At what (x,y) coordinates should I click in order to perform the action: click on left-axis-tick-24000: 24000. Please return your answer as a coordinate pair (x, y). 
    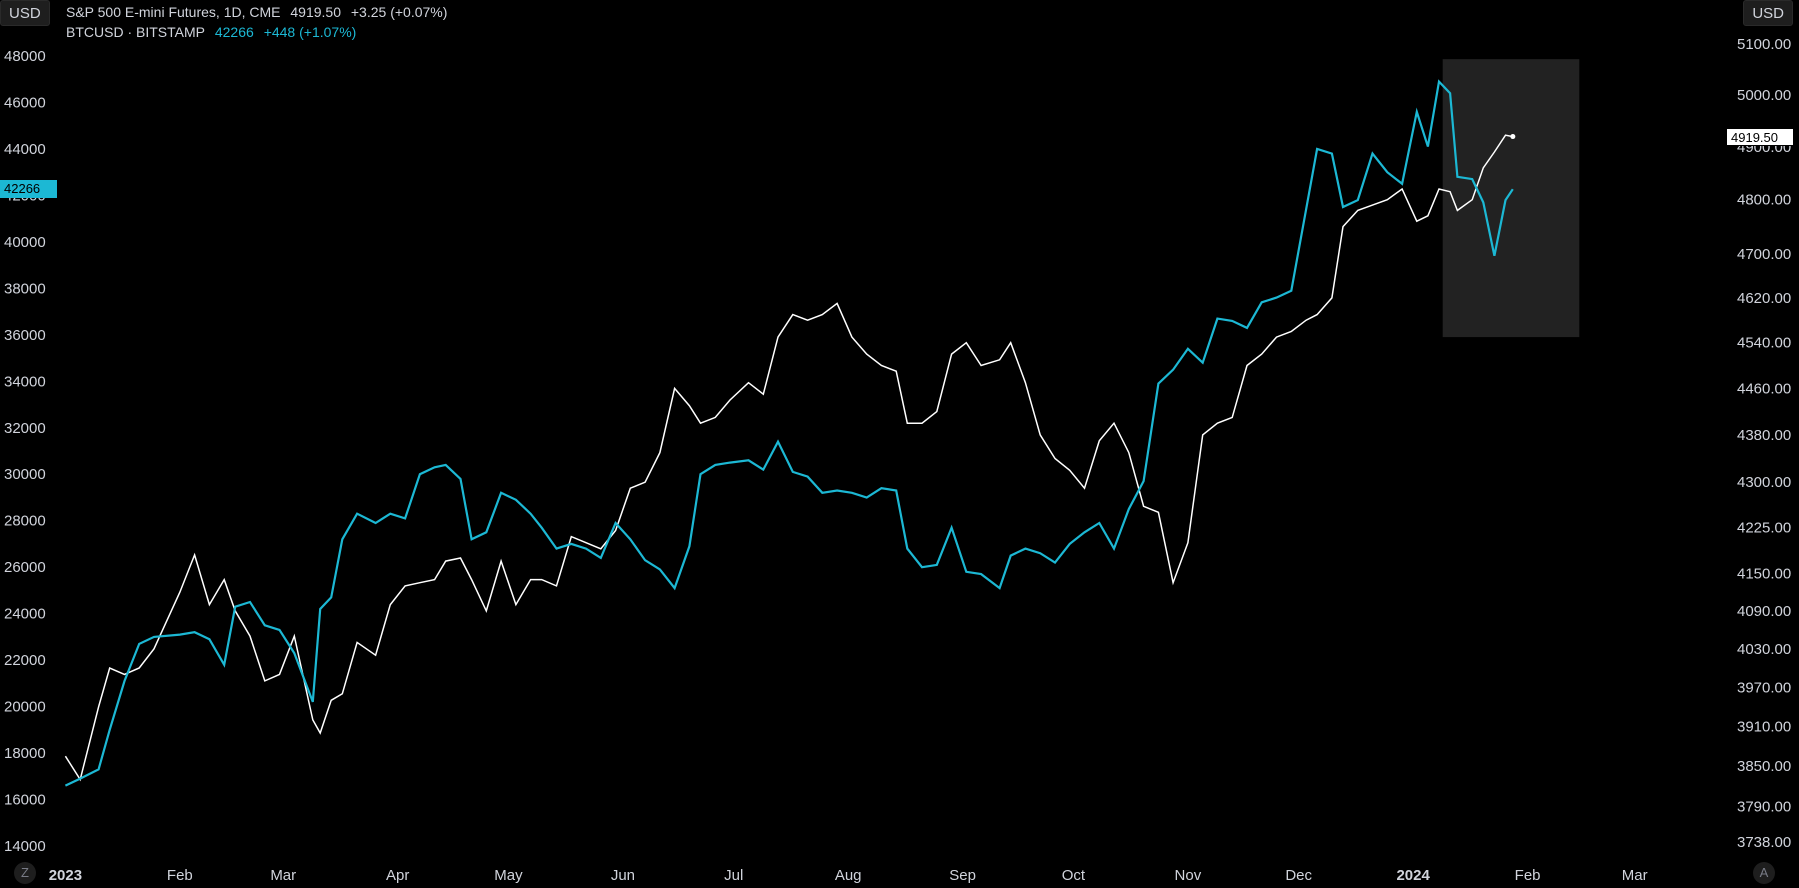
    Looking at the image, I should click on (25, 614).